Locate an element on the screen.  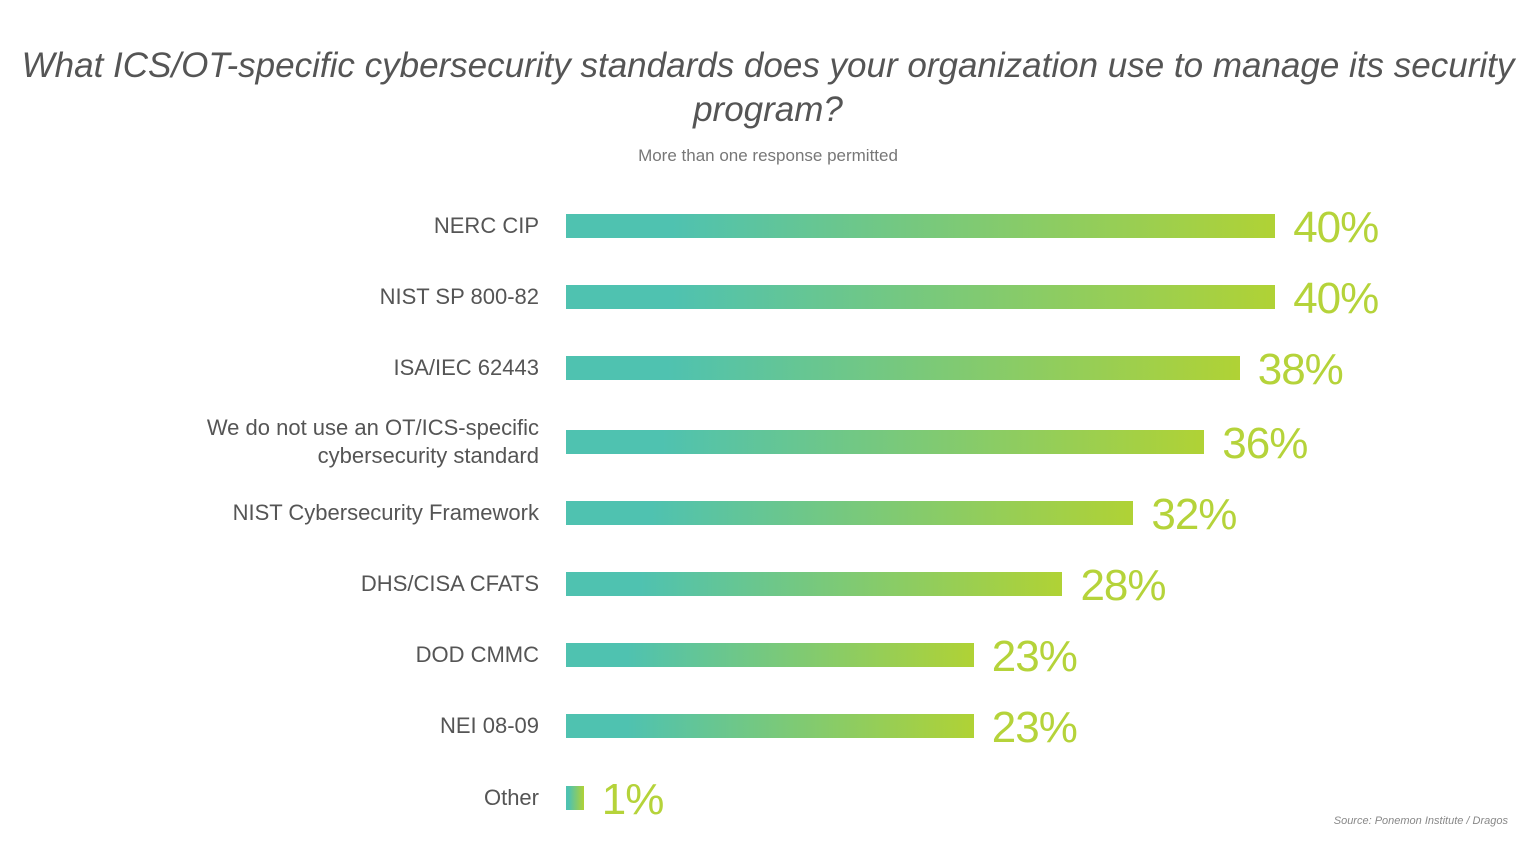
category-label: NIST SP 800-82 is located at coordinates (459, 297).